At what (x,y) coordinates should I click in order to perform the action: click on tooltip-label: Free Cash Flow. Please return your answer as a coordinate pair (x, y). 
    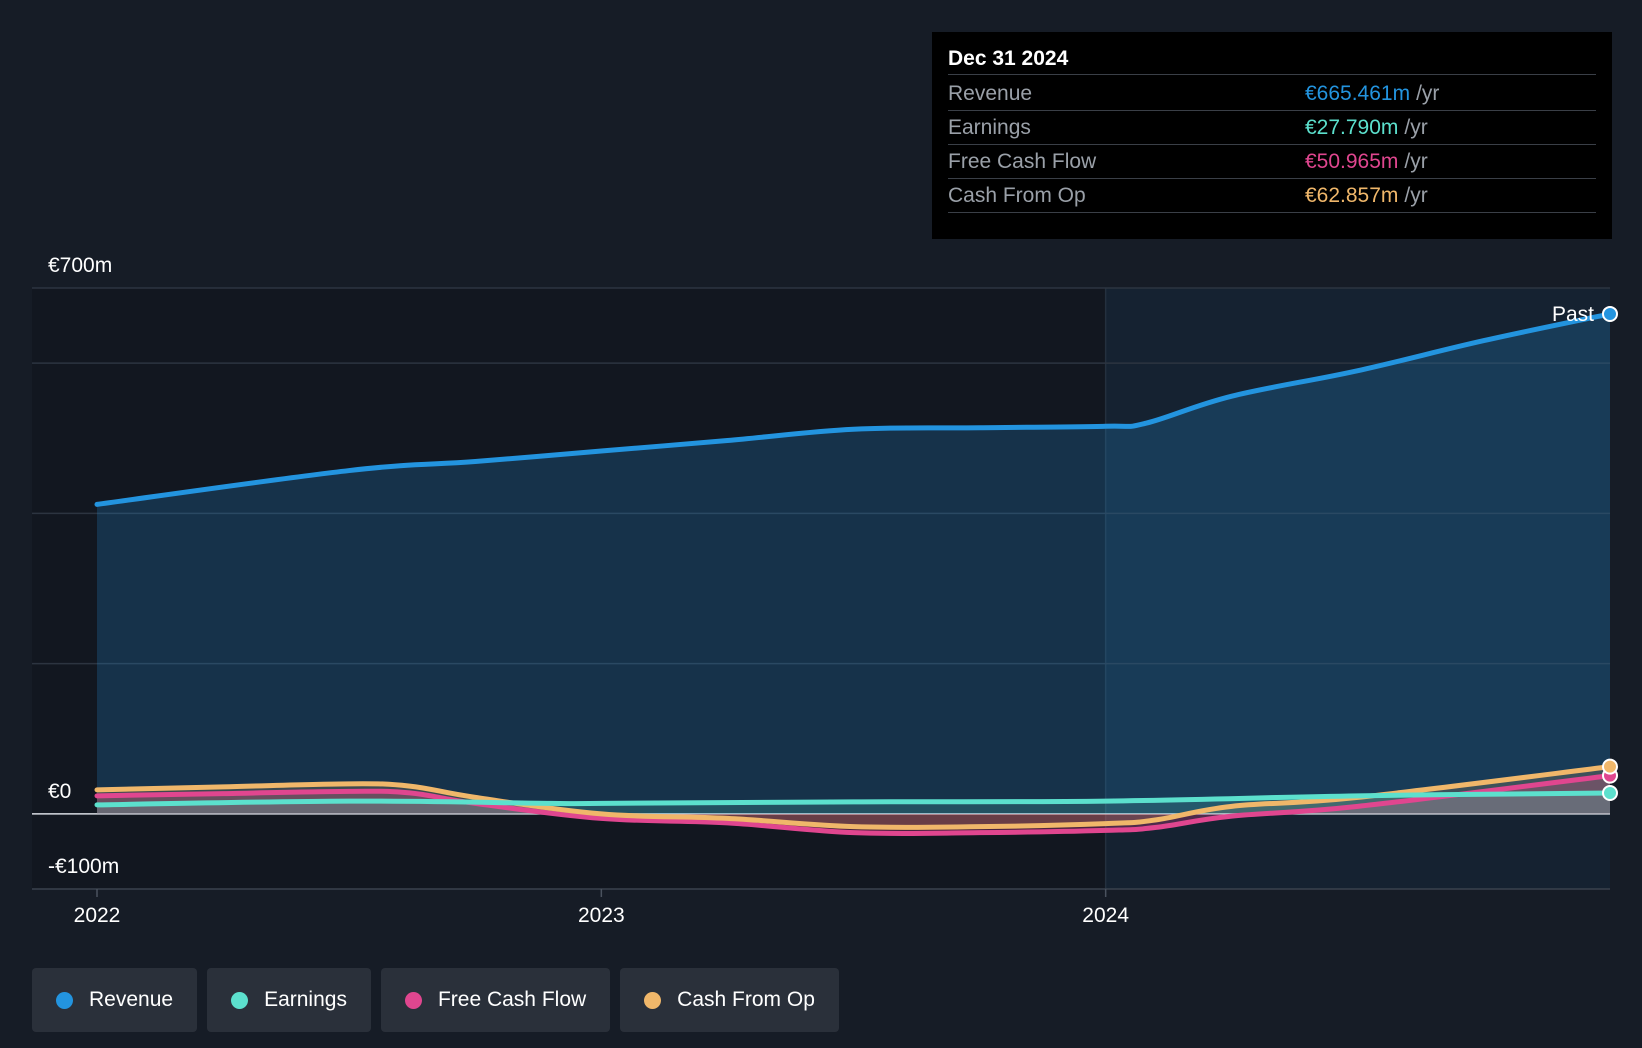
    Looking at the image, I should click on (1022, 161).